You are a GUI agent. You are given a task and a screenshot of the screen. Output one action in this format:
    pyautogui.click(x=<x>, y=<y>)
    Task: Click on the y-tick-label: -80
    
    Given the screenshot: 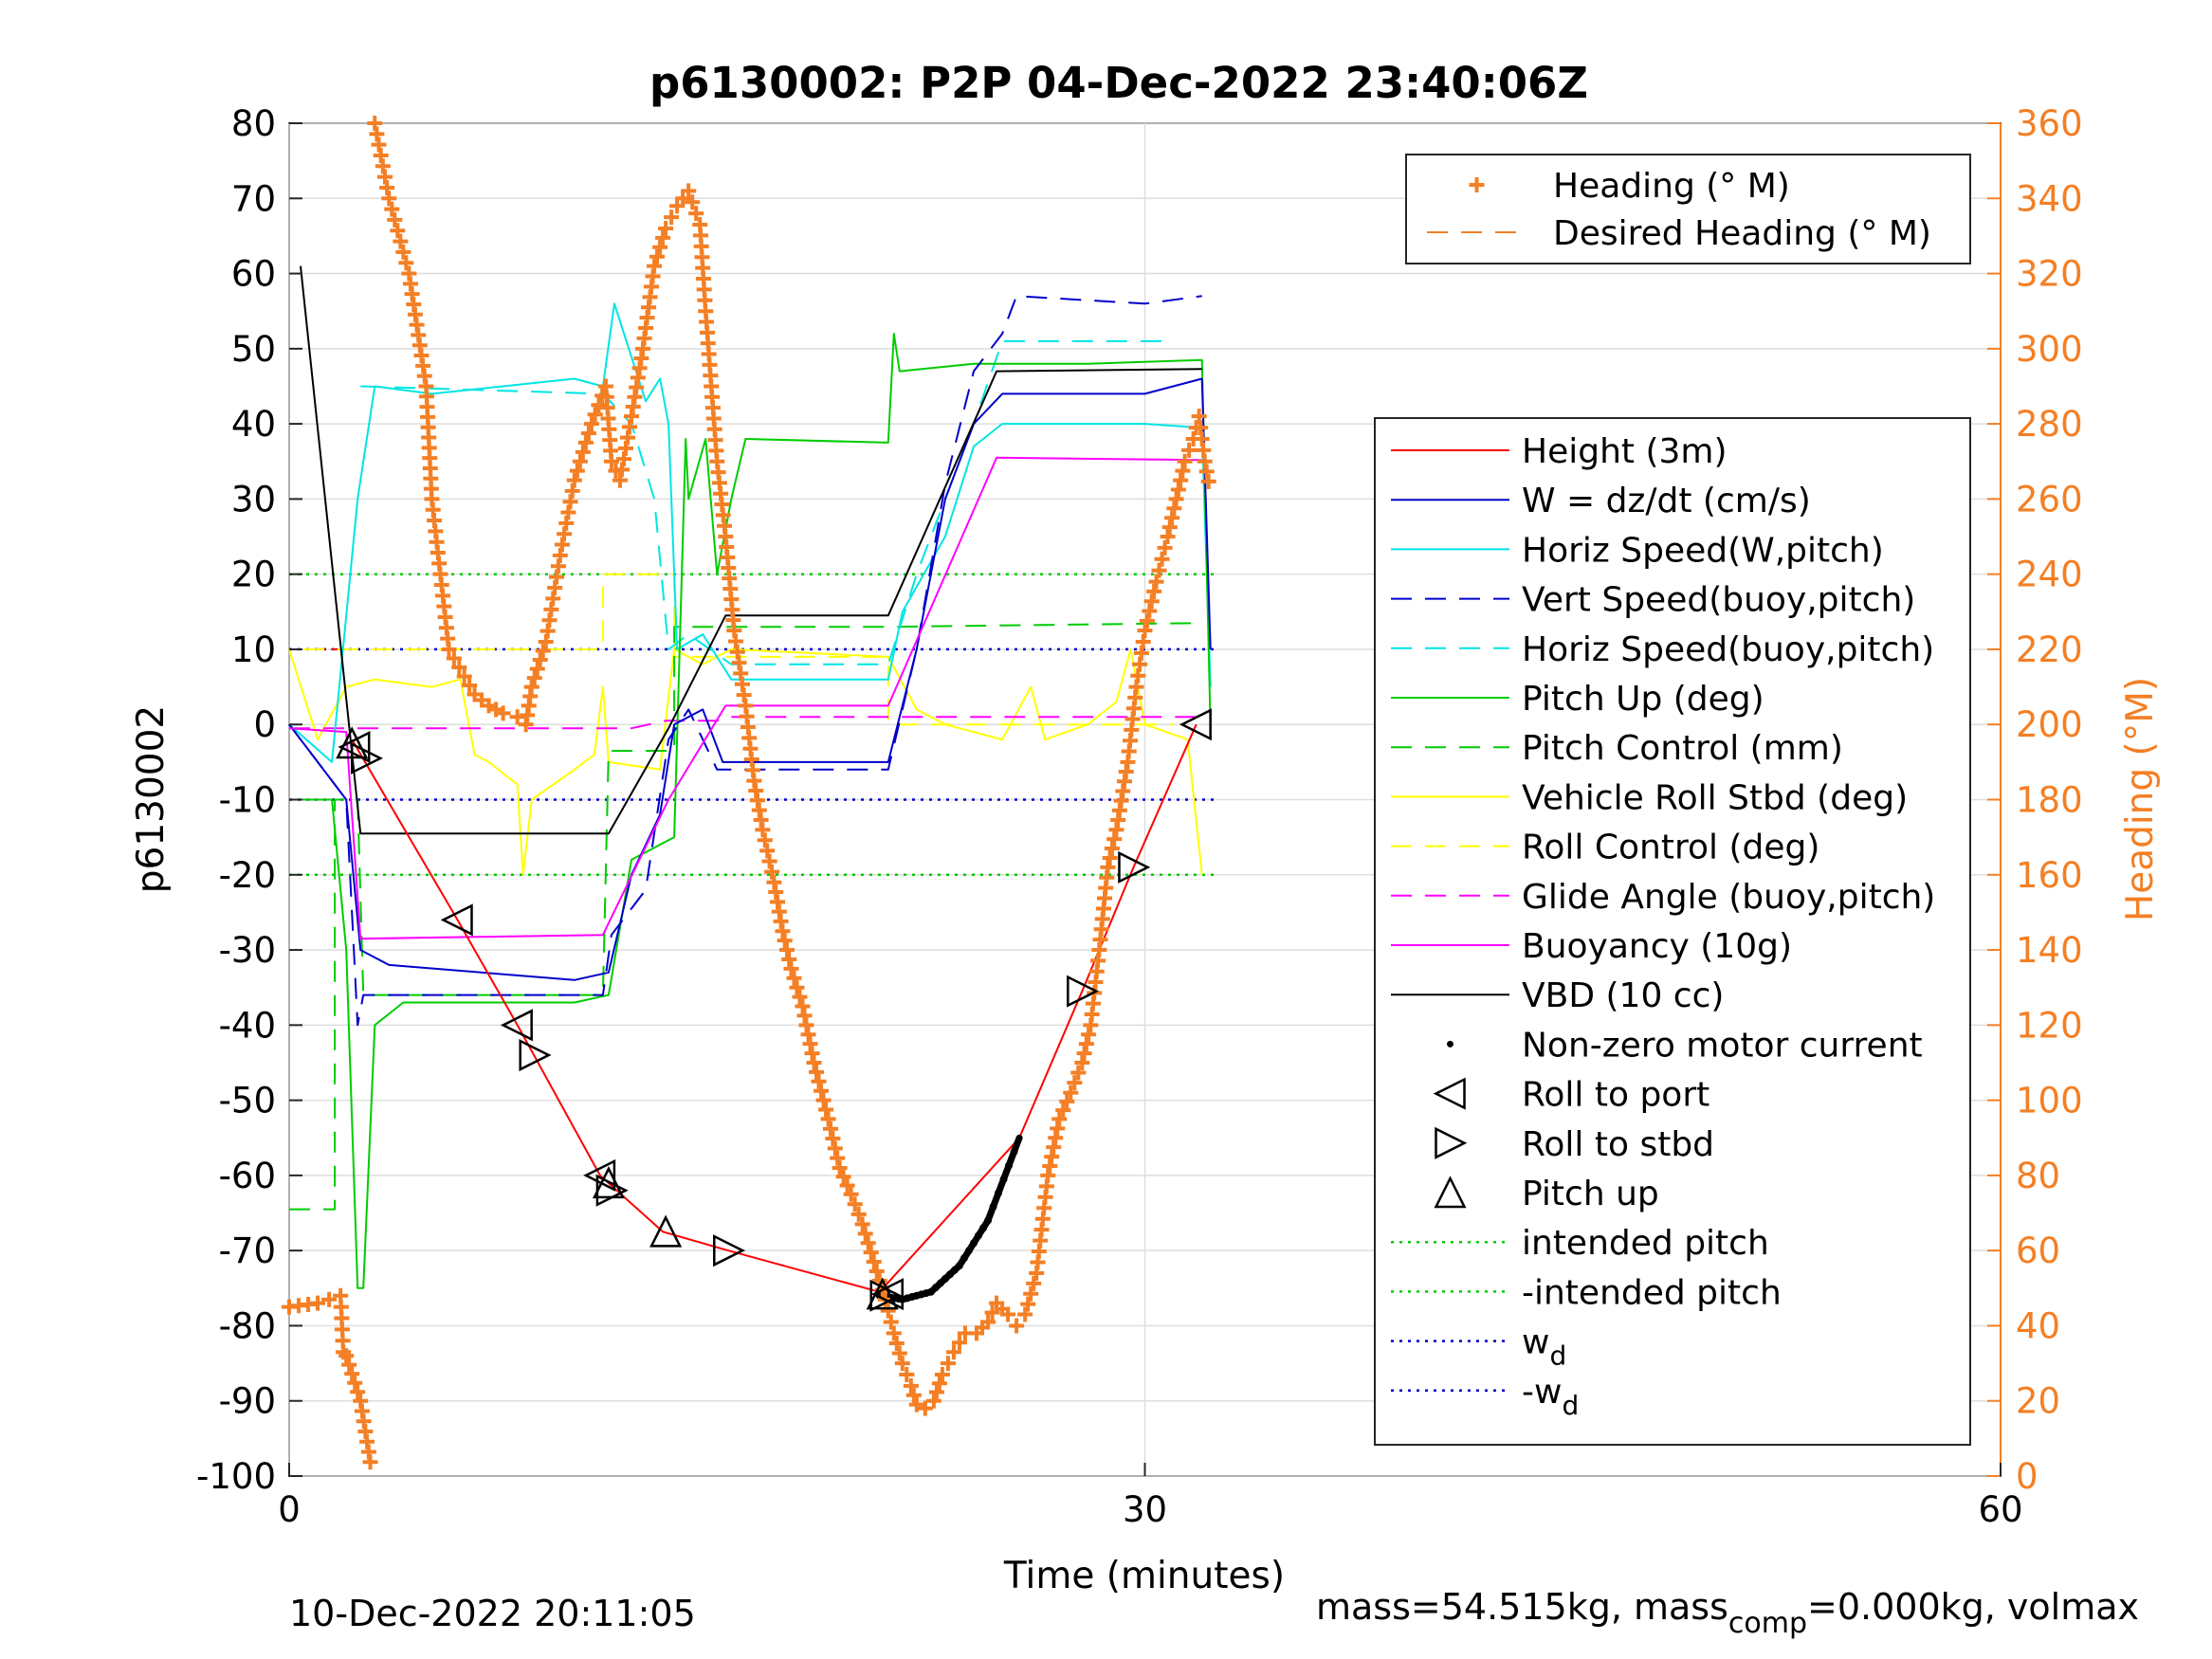 What is the action you would take?
    pyautogui.click(x=247, y=1325)
    